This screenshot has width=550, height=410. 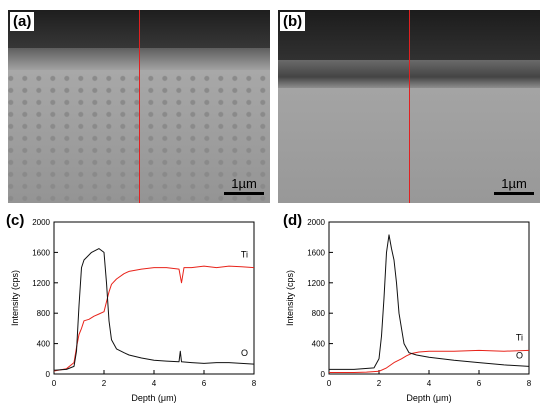 I want to click on panel-label-b: (b), so click(x=293, y=21).